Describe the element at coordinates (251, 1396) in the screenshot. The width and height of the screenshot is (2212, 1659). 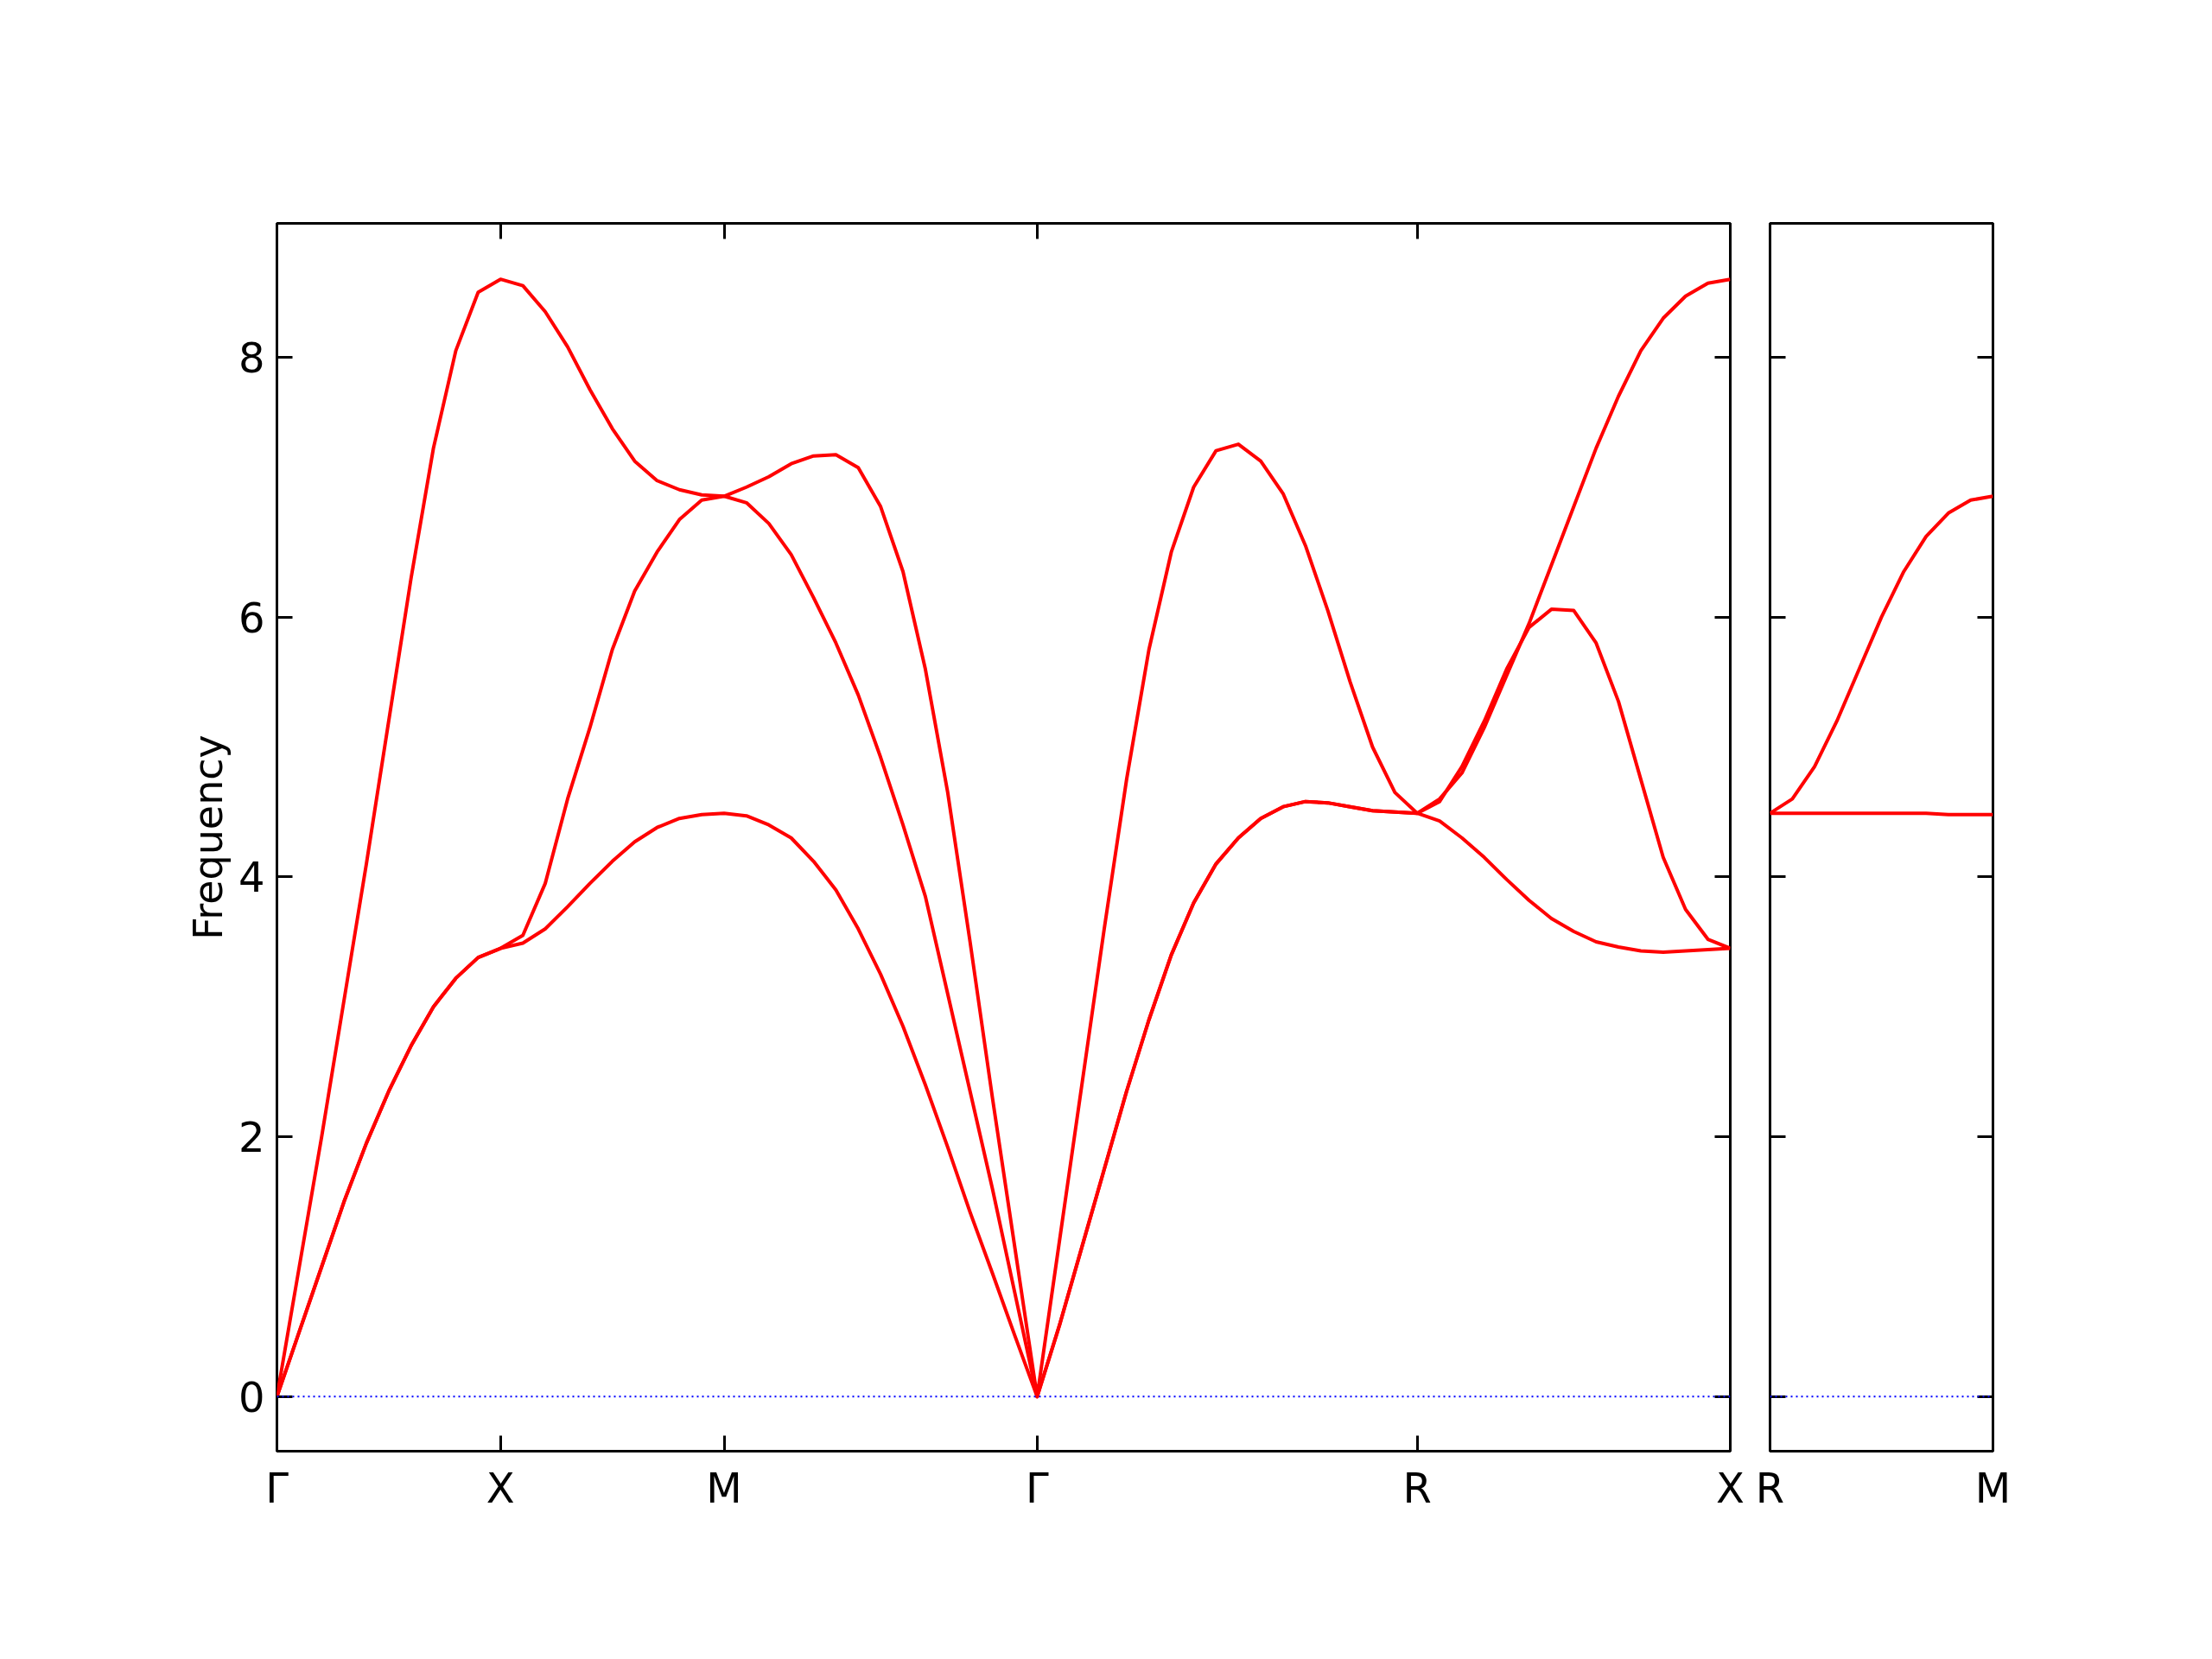
I see `y-tick-label: 0` at that location.